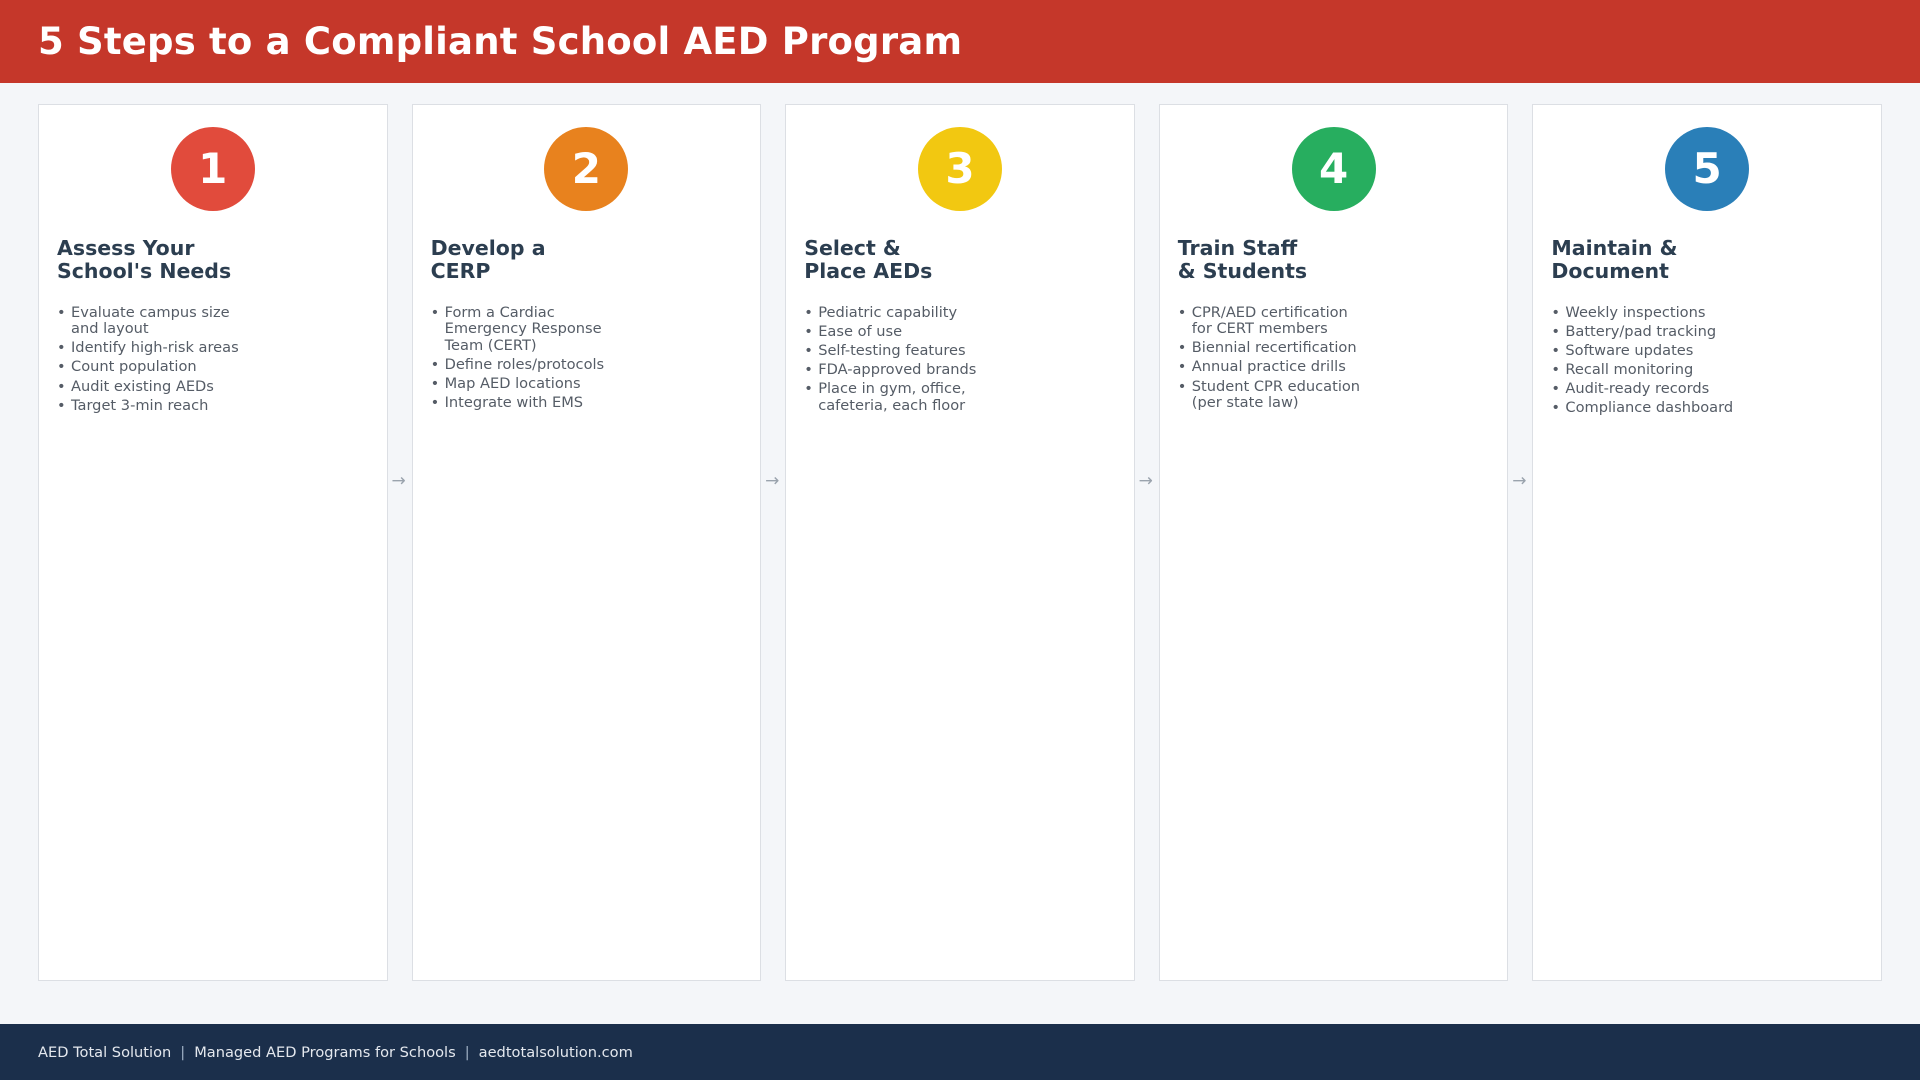  I want to click on bullet-item: Self-testing features, so click(960, 351).